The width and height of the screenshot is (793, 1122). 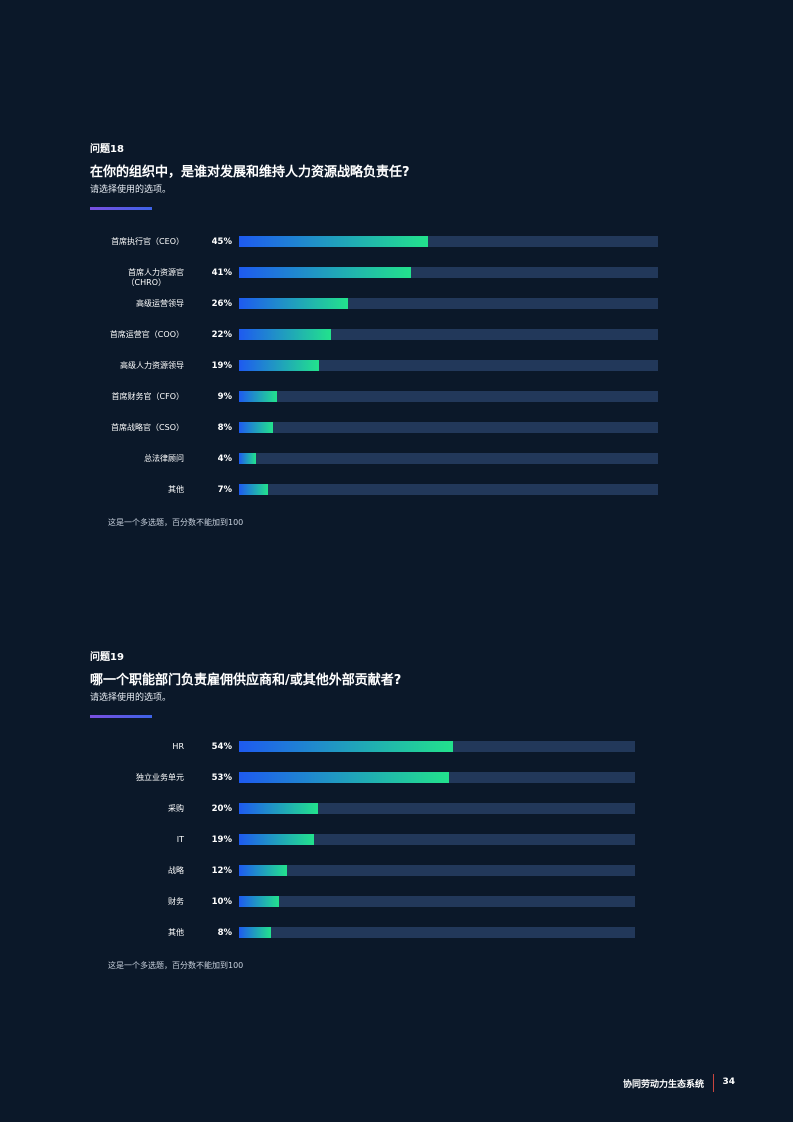 I want to click on footer-divider, so click(x=713, y=1083).